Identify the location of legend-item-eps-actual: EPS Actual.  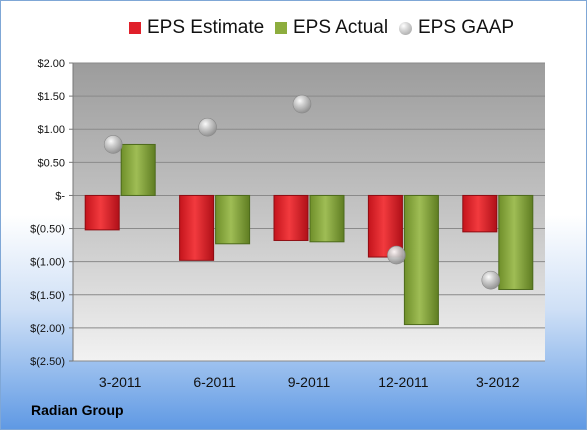
(331, 28).